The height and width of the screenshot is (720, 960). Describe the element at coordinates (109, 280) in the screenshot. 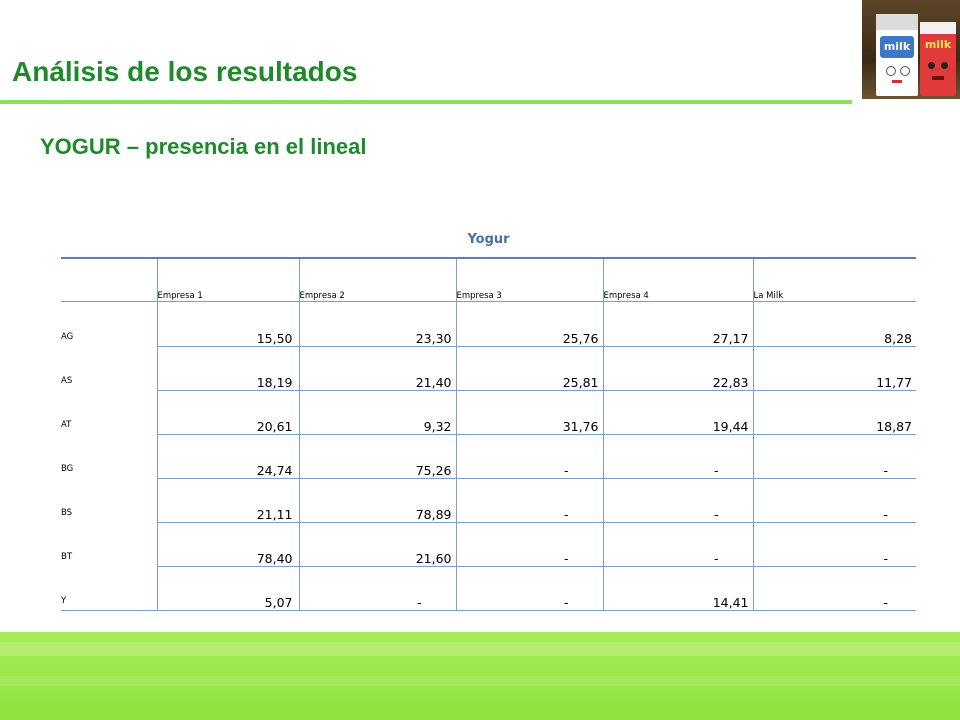

I see `header-corner` at that location.